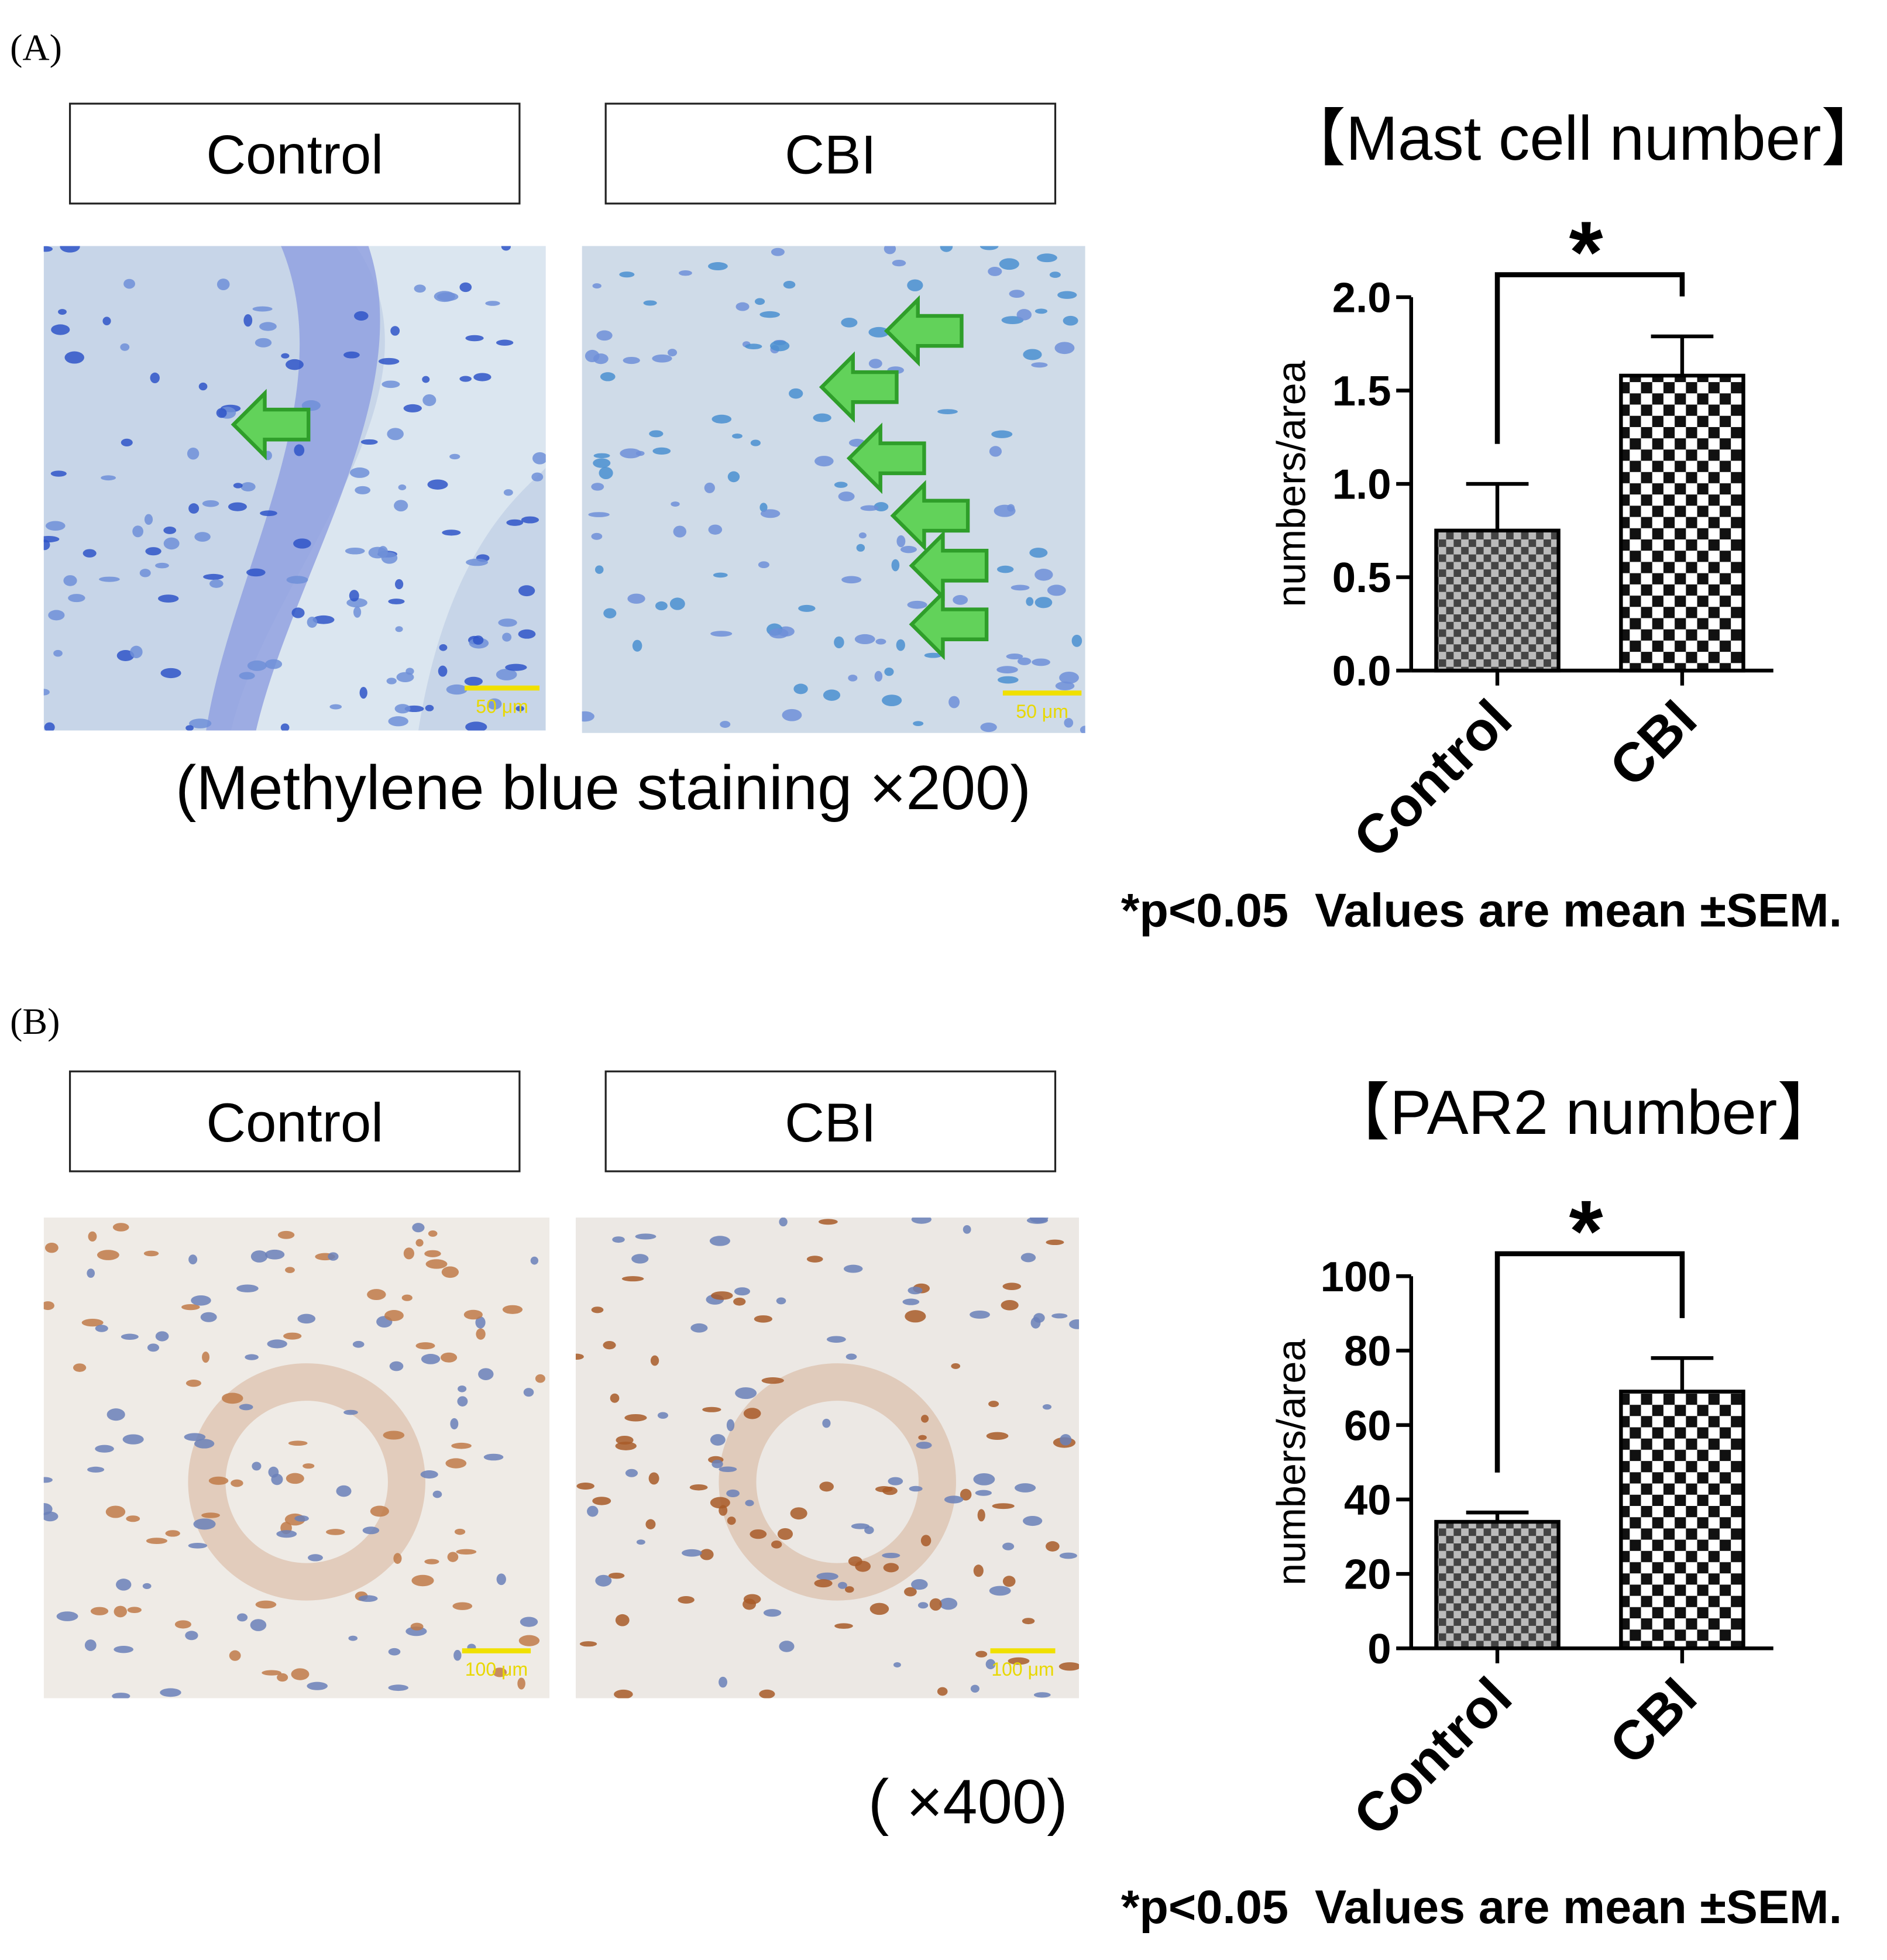  What do you see at coordinates (831, 1121) in the screenshot?
I see `label-box` at bounding box center [831, 1121].